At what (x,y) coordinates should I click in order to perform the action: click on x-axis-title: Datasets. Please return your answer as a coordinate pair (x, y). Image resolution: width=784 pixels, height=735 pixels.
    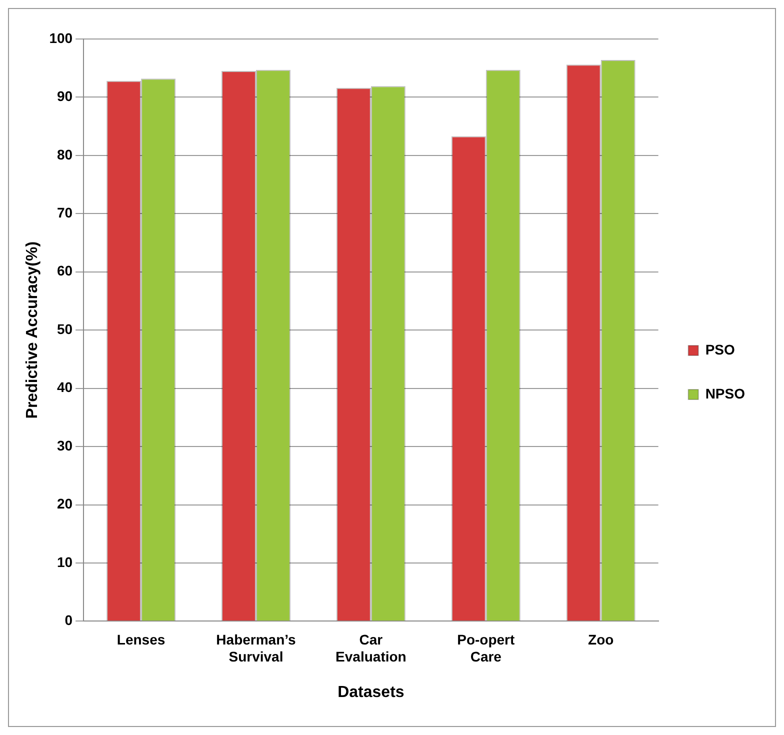
    Looking at the image, I should click on (371, 692).